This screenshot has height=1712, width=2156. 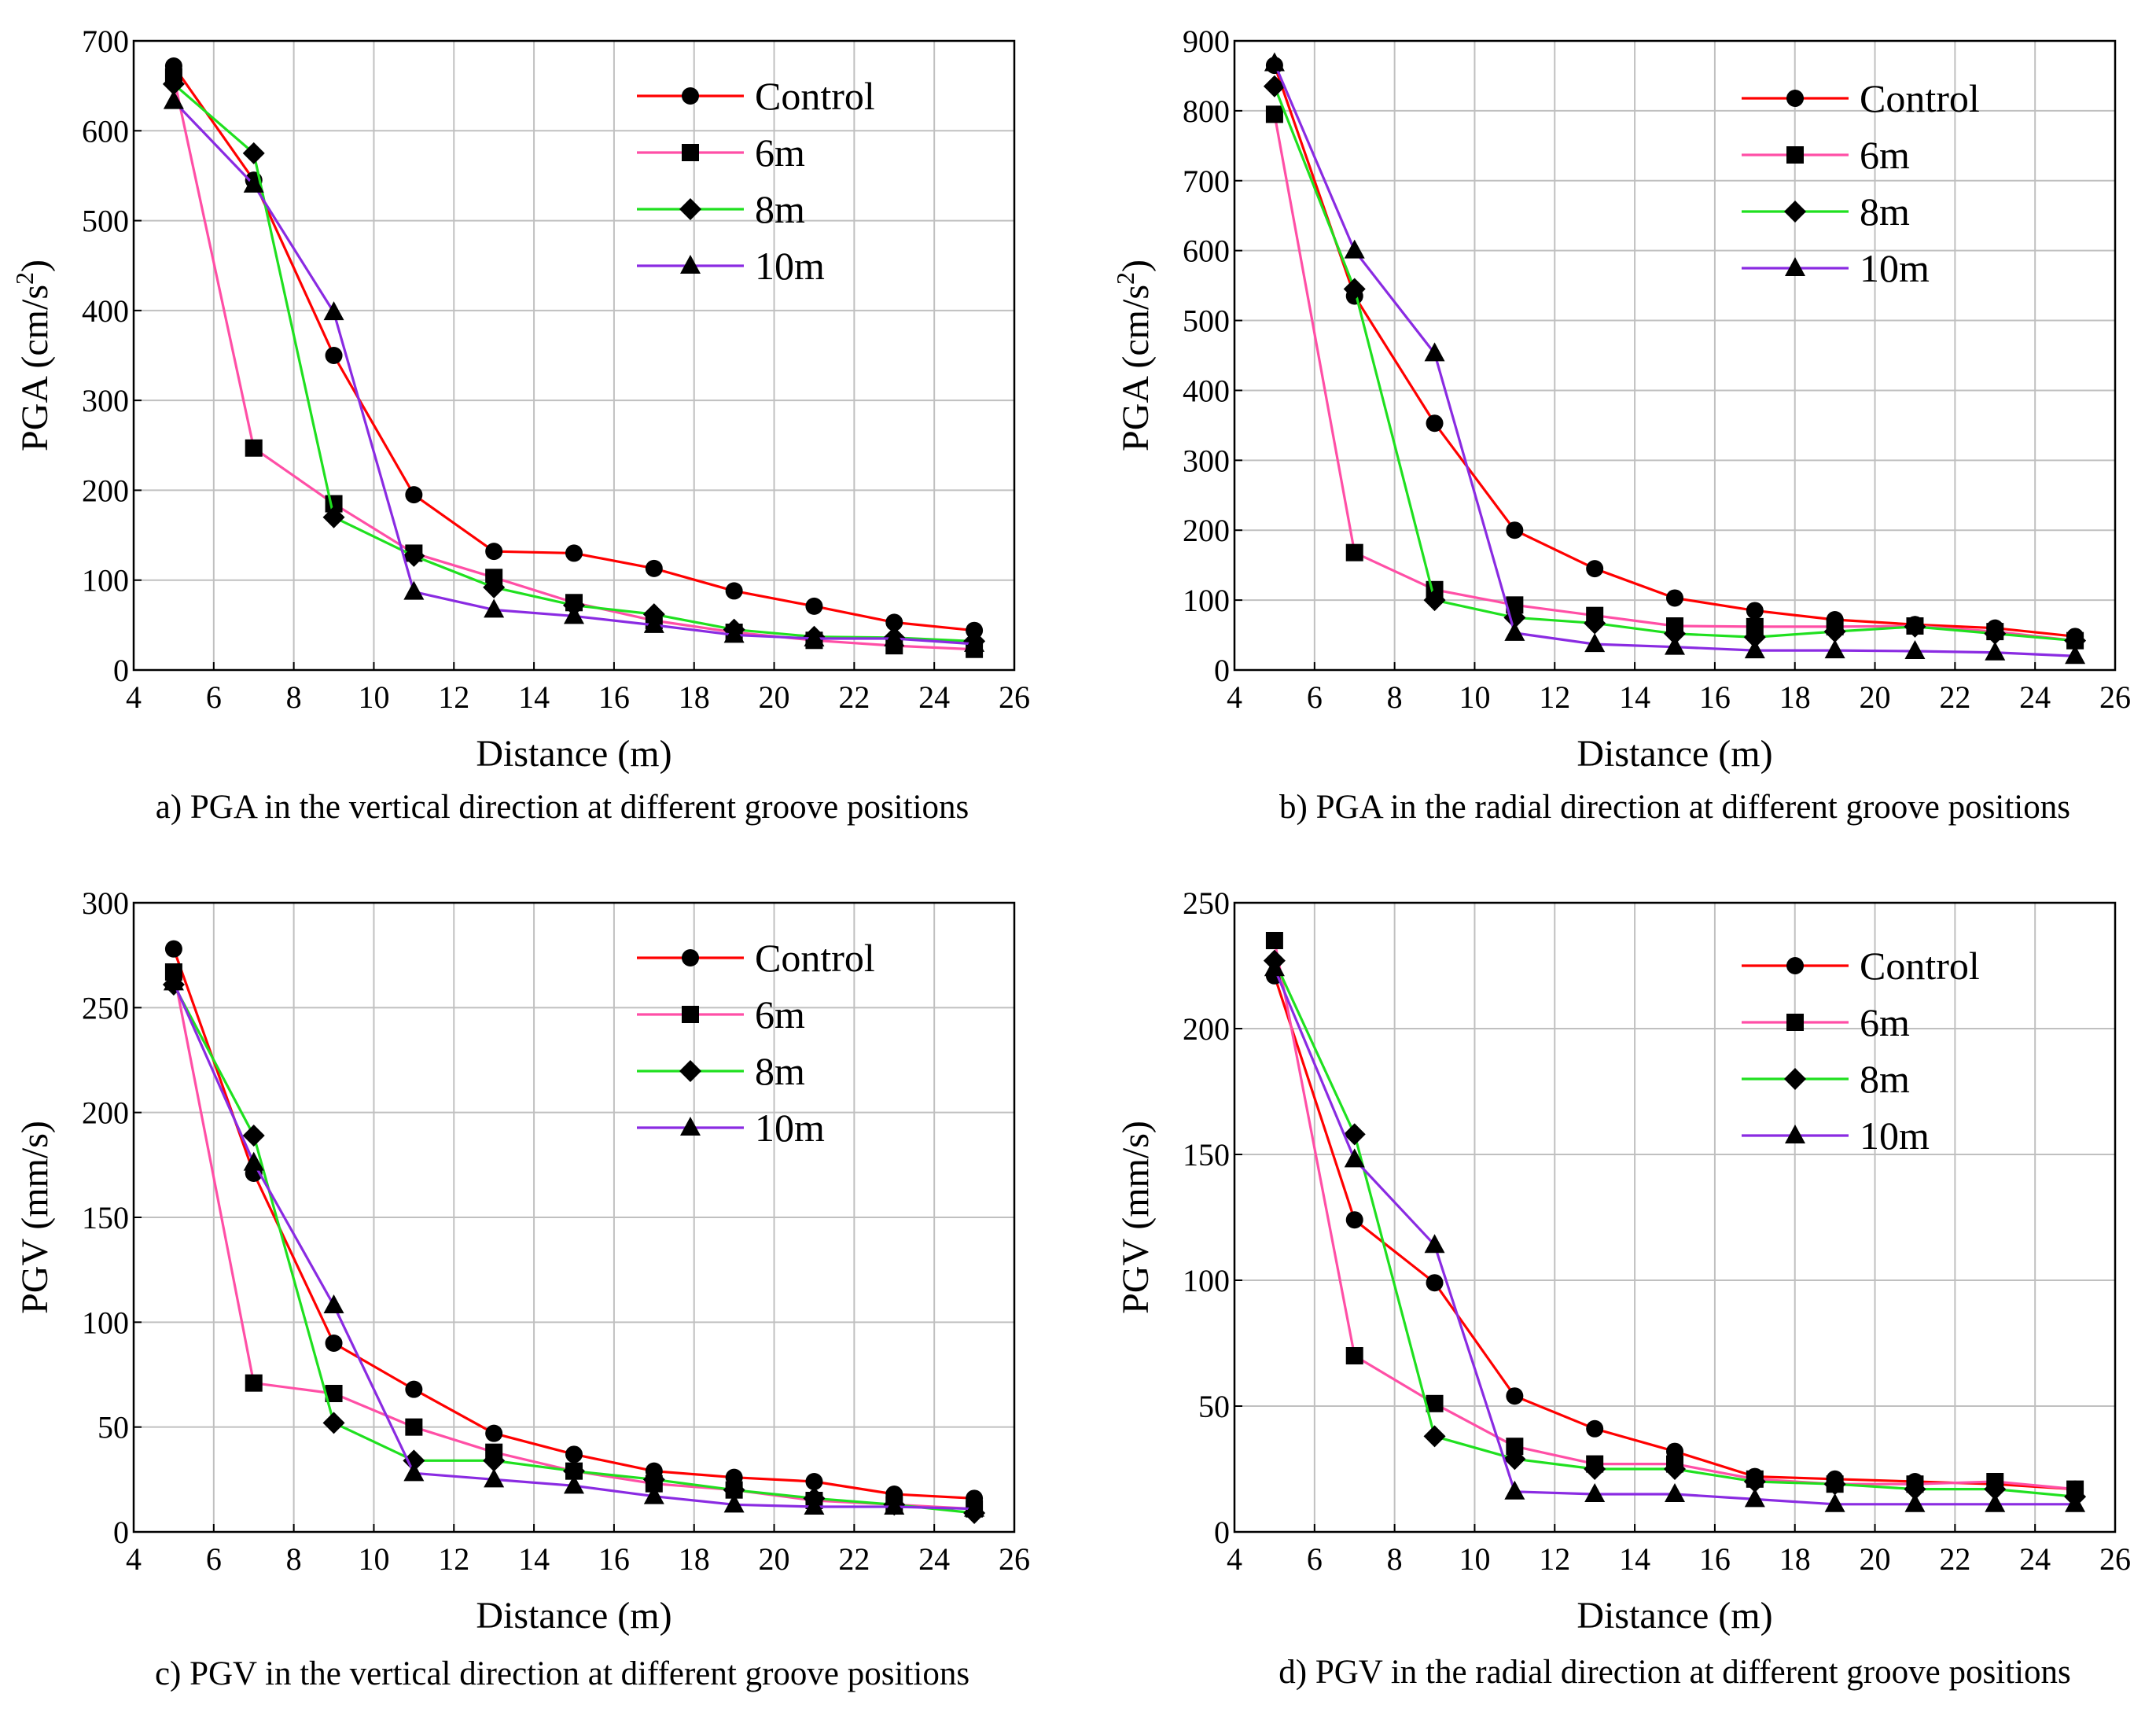 What do you see at coordinates (774, 1559) in the screenshot?
I see `x-tick-label: 20` at bounding box center [774, 1559].